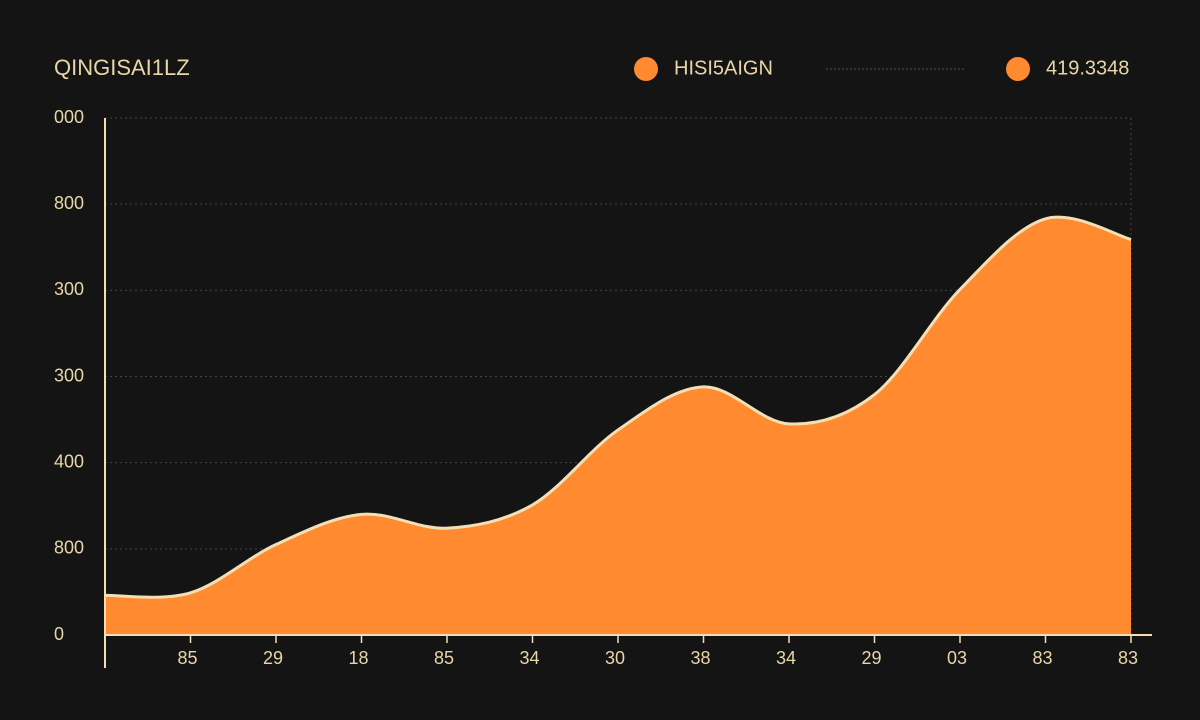  Describe the element at coordinates (358, 658) in the screenshot. I see `x-tick-label: 18` at that location.